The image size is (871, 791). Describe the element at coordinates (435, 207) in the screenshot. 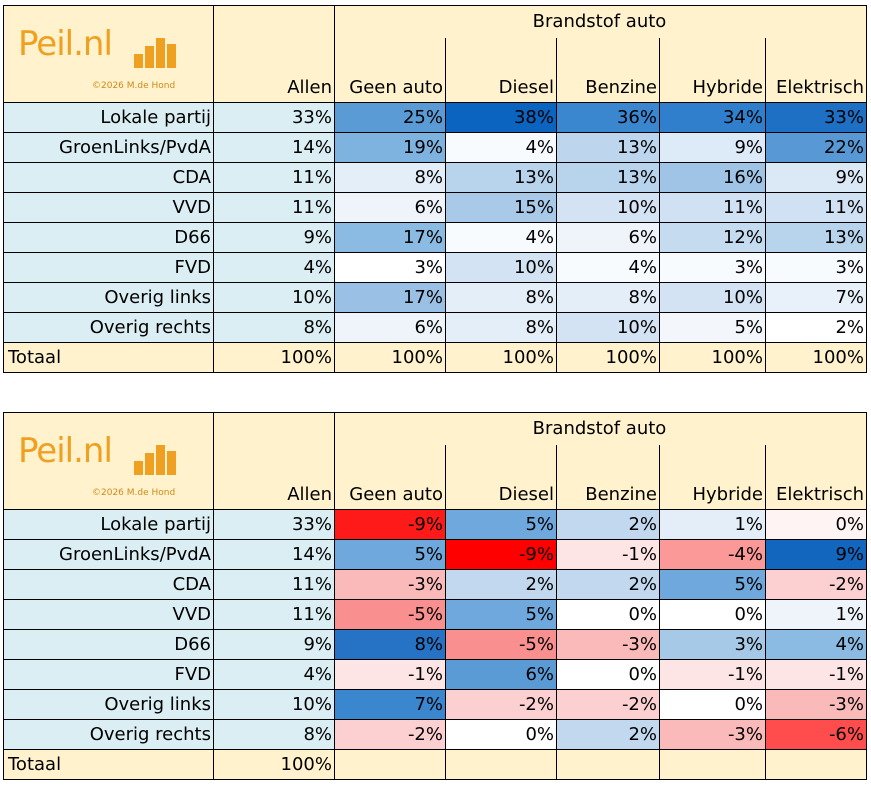

I see `table-row: VVD 11% 6% 15% 10% 11% 11%` at that location.